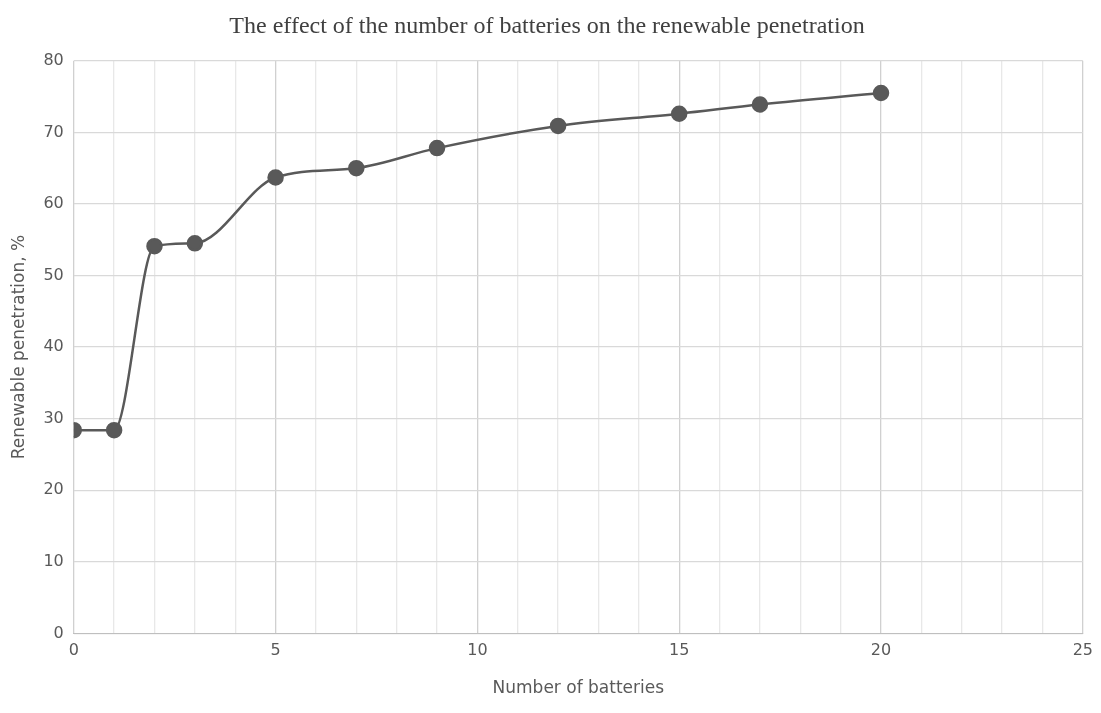 Image resolution: width=1101 pixels, height=713 pixels. I want to click on y-tick-label: 30, so click(53, 417).